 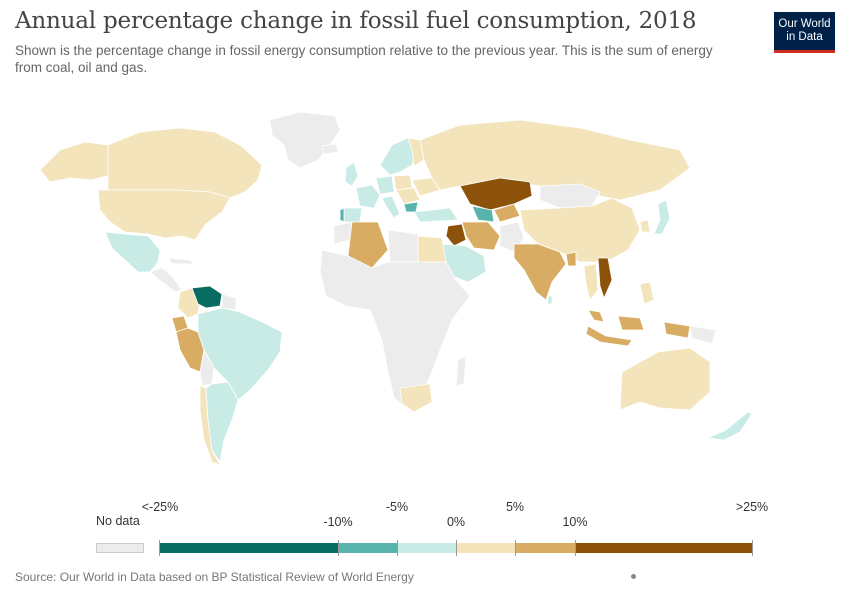 What do you see at coordinates (75, 162) in the screenshot?
I see `country-alaska` at bounding box center [75, 162].